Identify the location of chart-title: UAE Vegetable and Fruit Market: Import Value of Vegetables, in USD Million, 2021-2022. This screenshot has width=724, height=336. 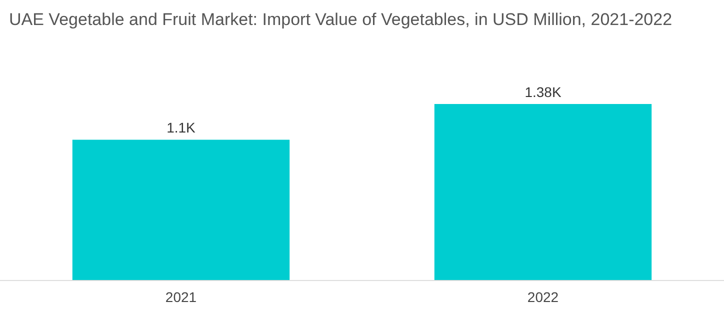
(340, 19).